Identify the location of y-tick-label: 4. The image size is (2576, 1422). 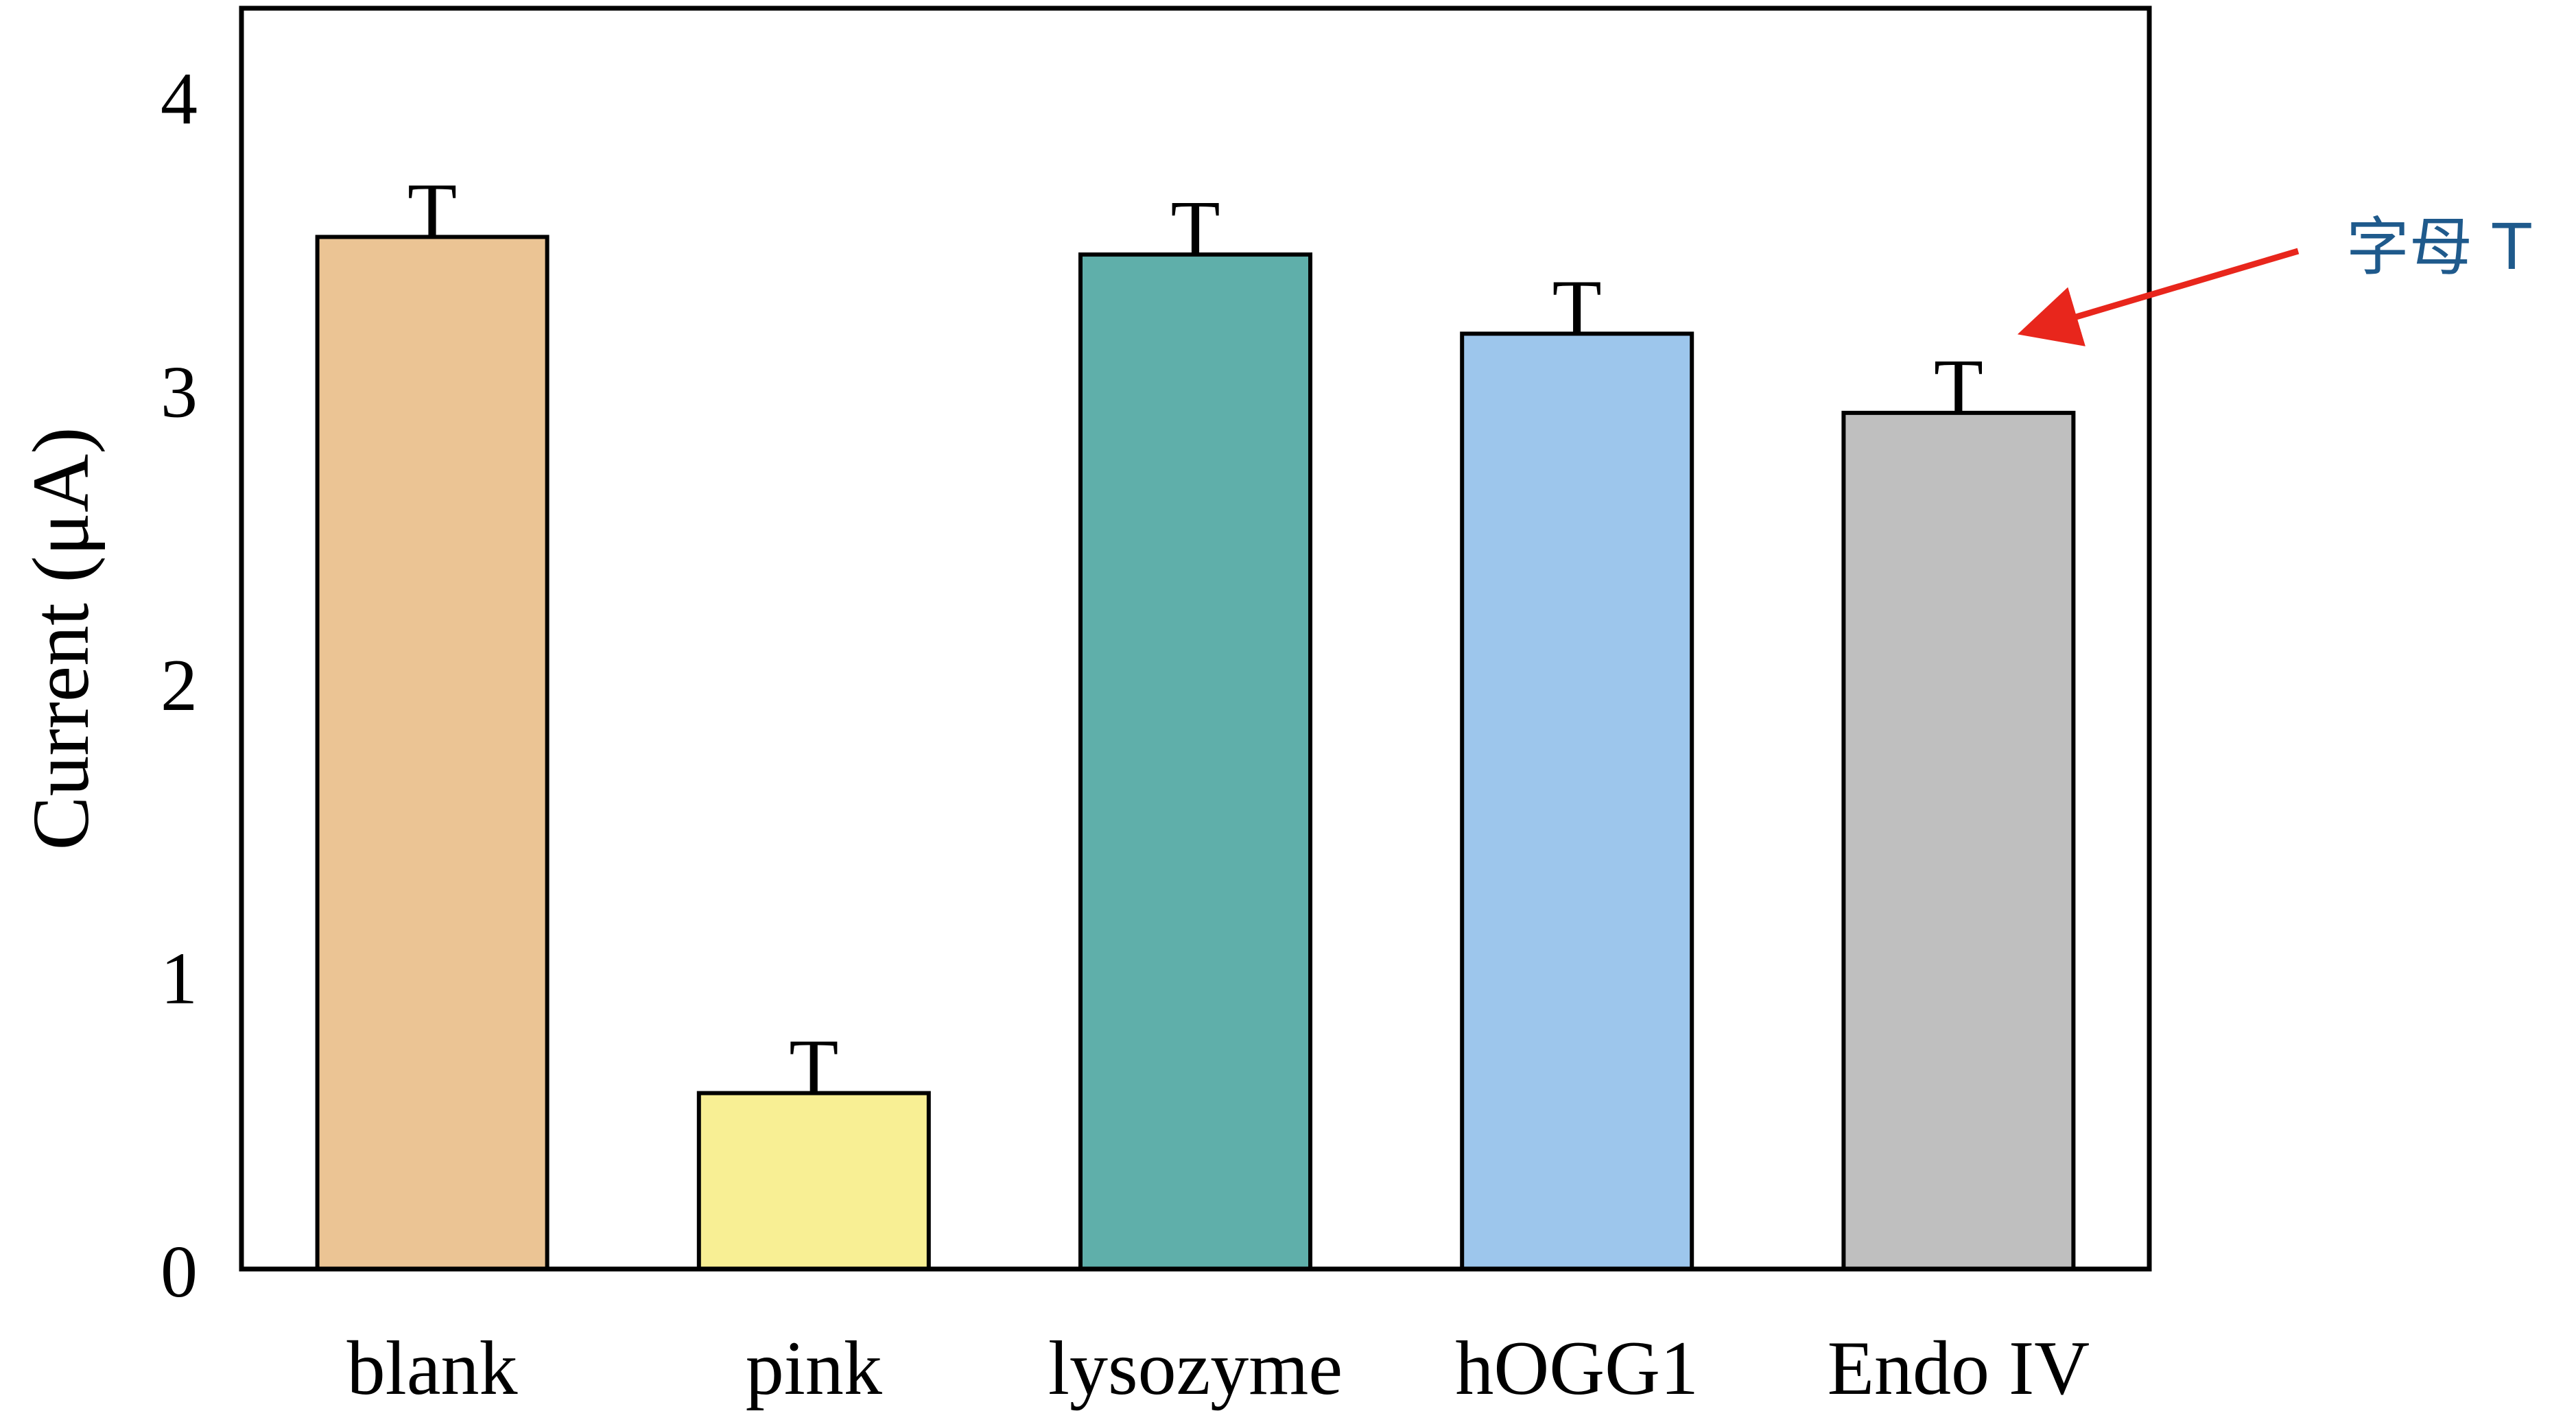
(179, 99).